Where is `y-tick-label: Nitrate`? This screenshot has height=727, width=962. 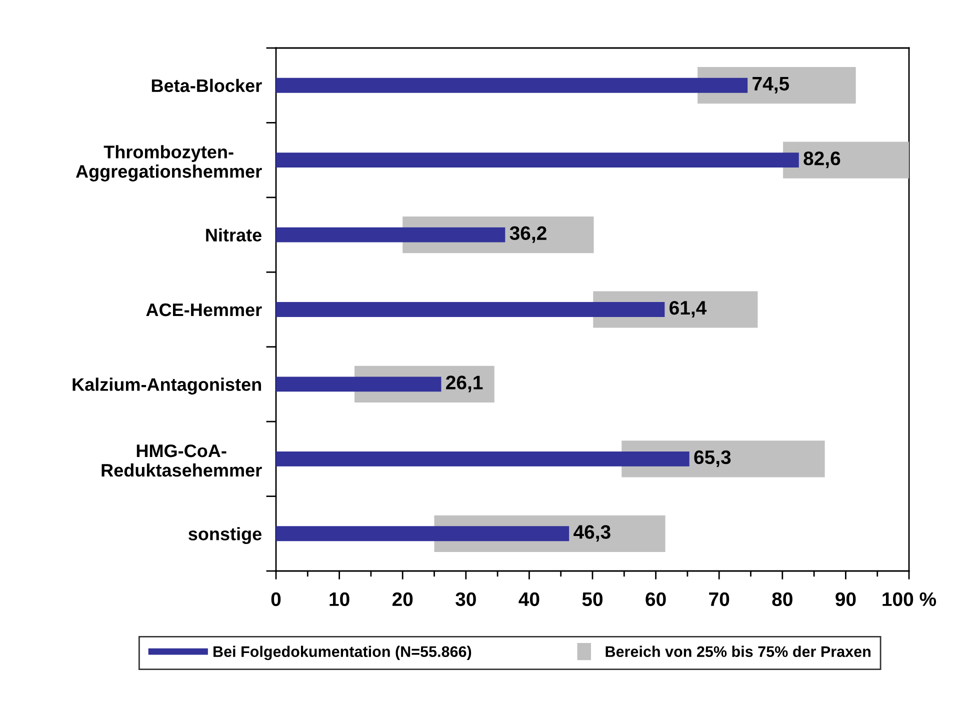
y-tick-label: Nitrate is located at coordinates (234, 235).